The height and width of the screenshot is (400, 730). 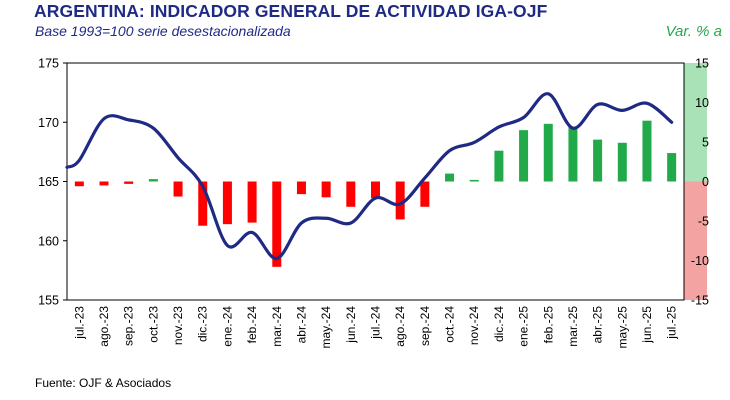 What do you see at coordinates (548, 325) in the screenshot?
I see `x-tick-19: feb.-25` at bounding box center [548, 325].